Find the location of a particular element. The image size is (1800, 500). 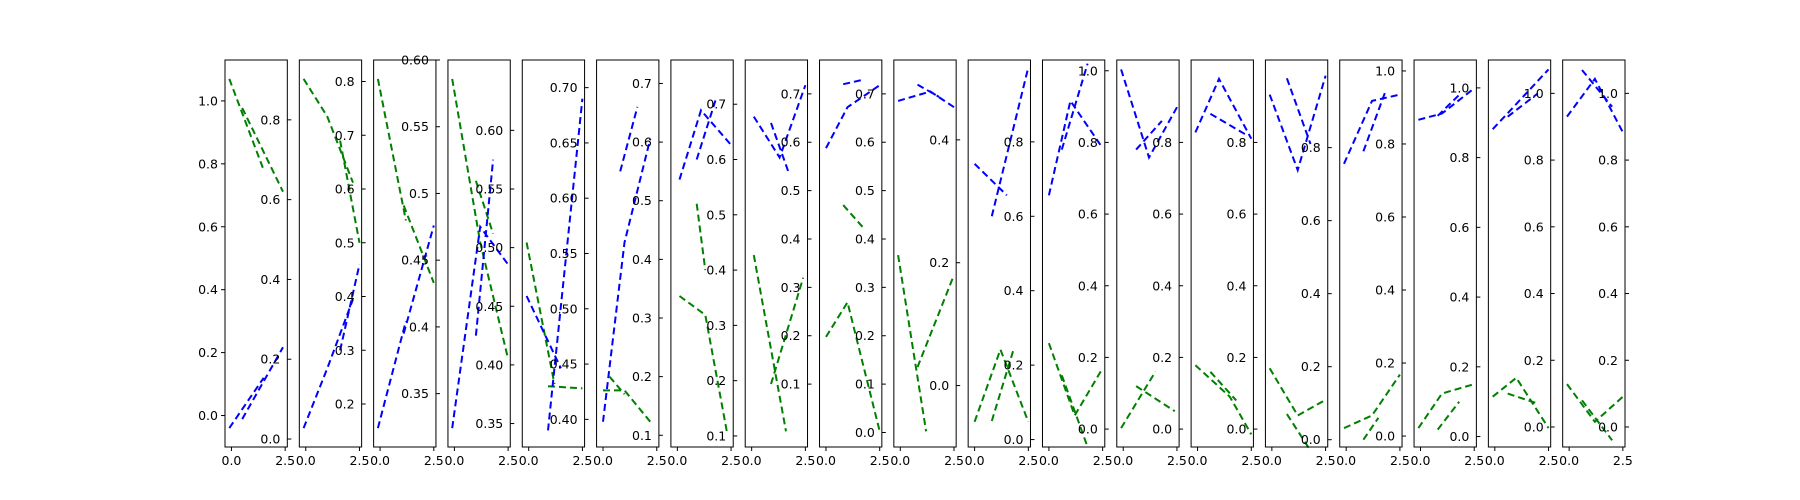

subplot-13: 0.0 2.5 0.0 0.2 0.4 0.6 0.8 is located at coordinates (1150, 263).